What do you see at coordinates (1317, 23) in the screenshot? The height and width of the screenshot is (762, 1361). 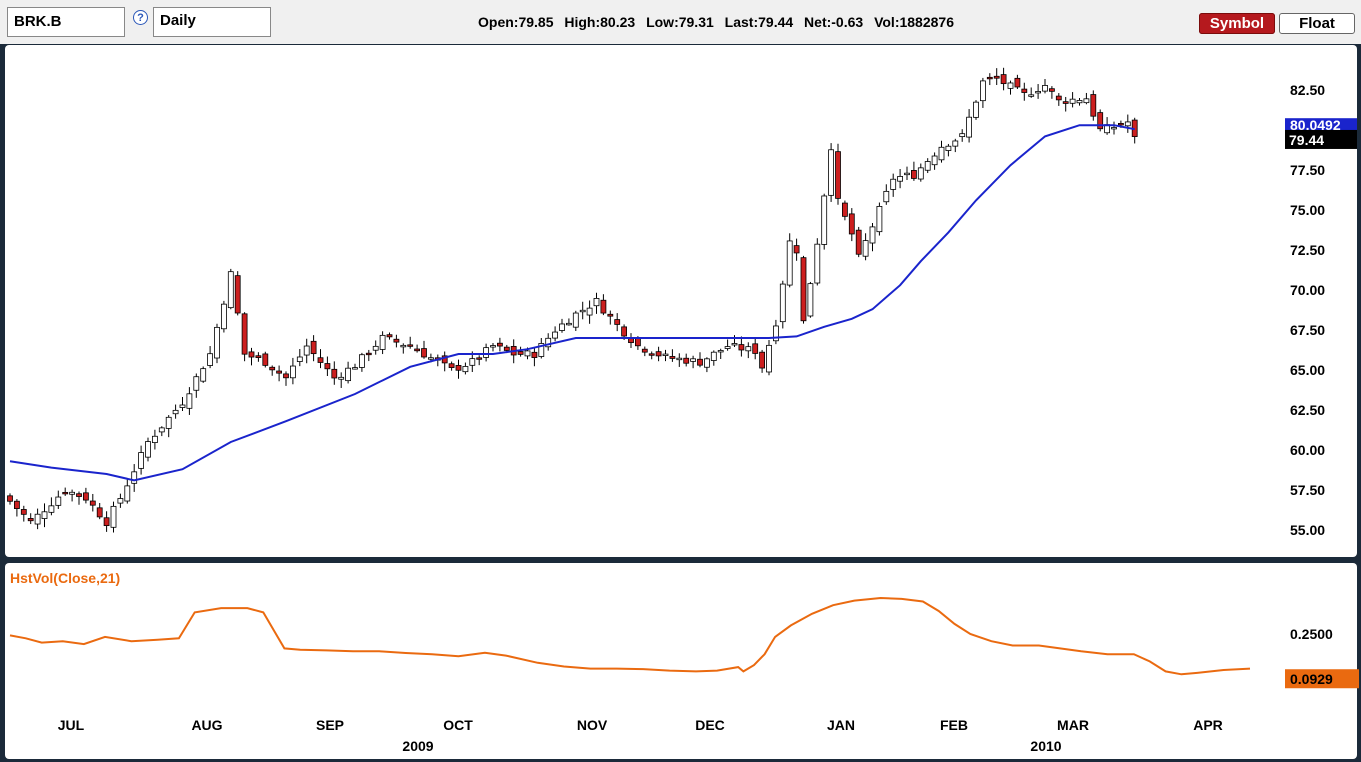 I see `float-button: Float` at bounding box center [1317, 23].